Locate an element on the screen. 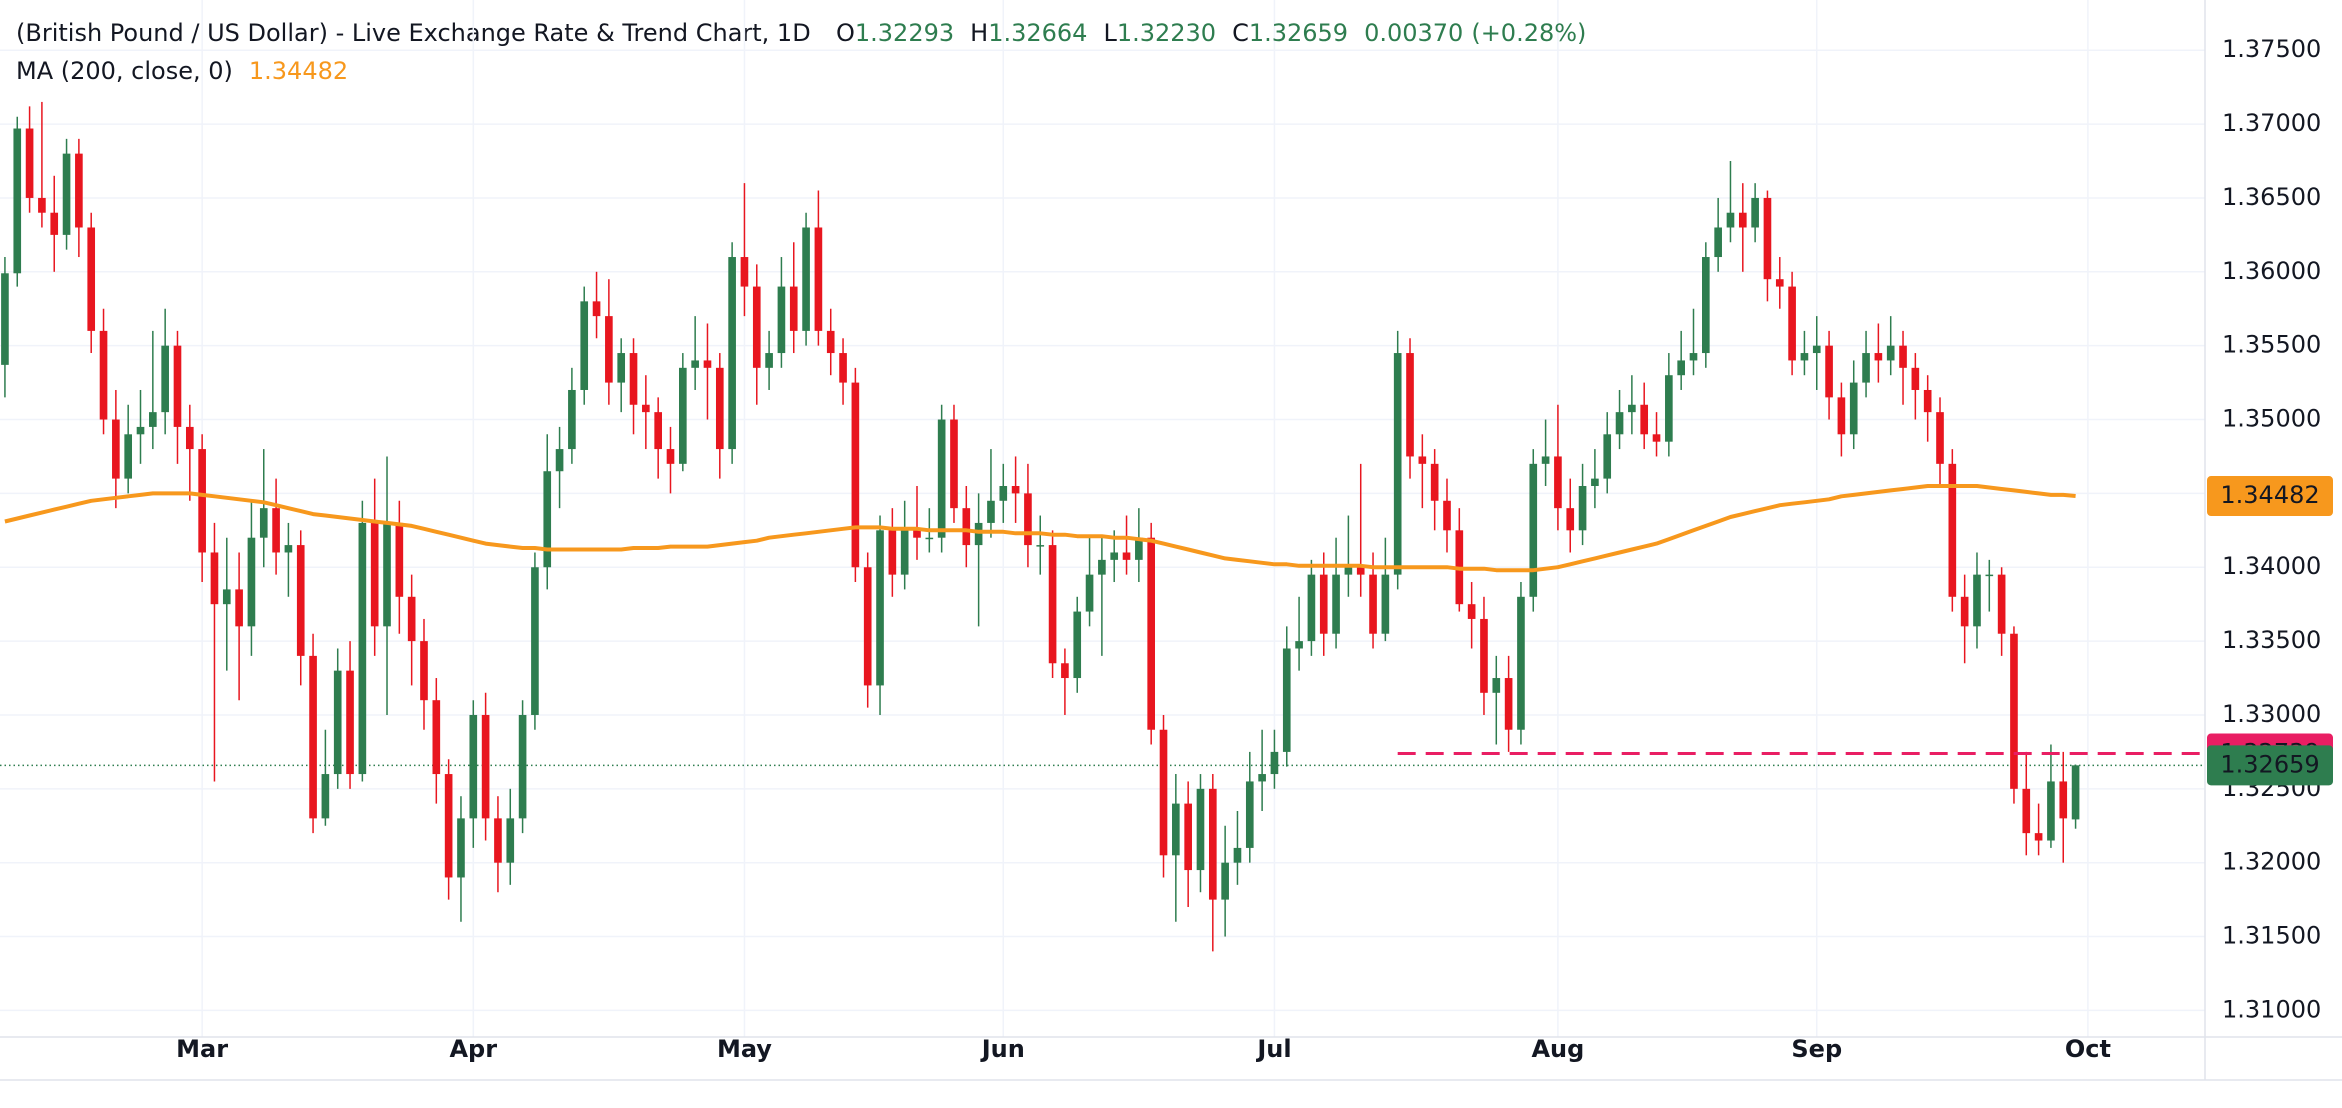  x-tick-label: Oct is located at coordinates (2088, 1049).